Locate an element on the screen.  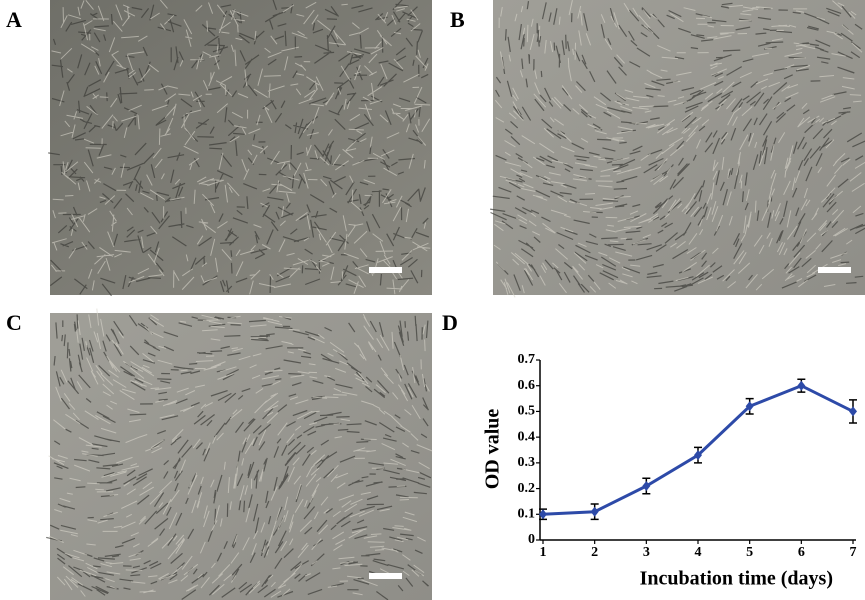
y-tick-label: 0.7 is located at coordinates (527, 359).